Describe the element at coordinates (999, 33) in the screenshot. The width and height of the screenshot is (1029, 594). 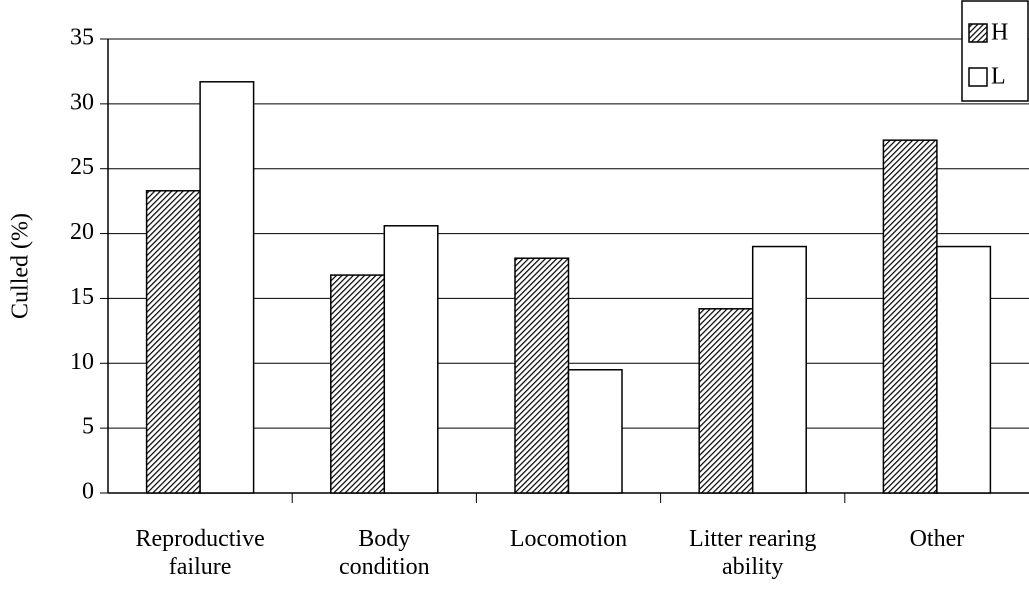
I see `legend-label: H` at that location.